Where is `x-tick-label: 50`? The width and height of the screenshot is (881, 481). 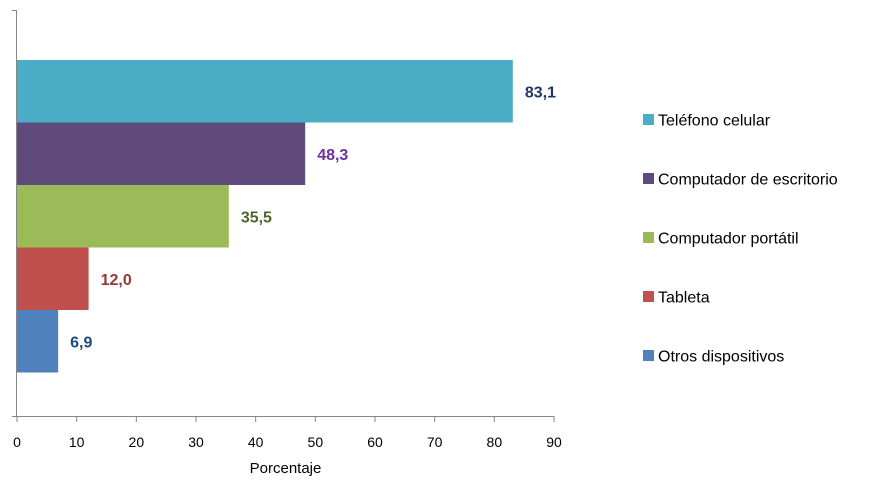 x-tick-label: 50 is located at coordinates (316, 442).